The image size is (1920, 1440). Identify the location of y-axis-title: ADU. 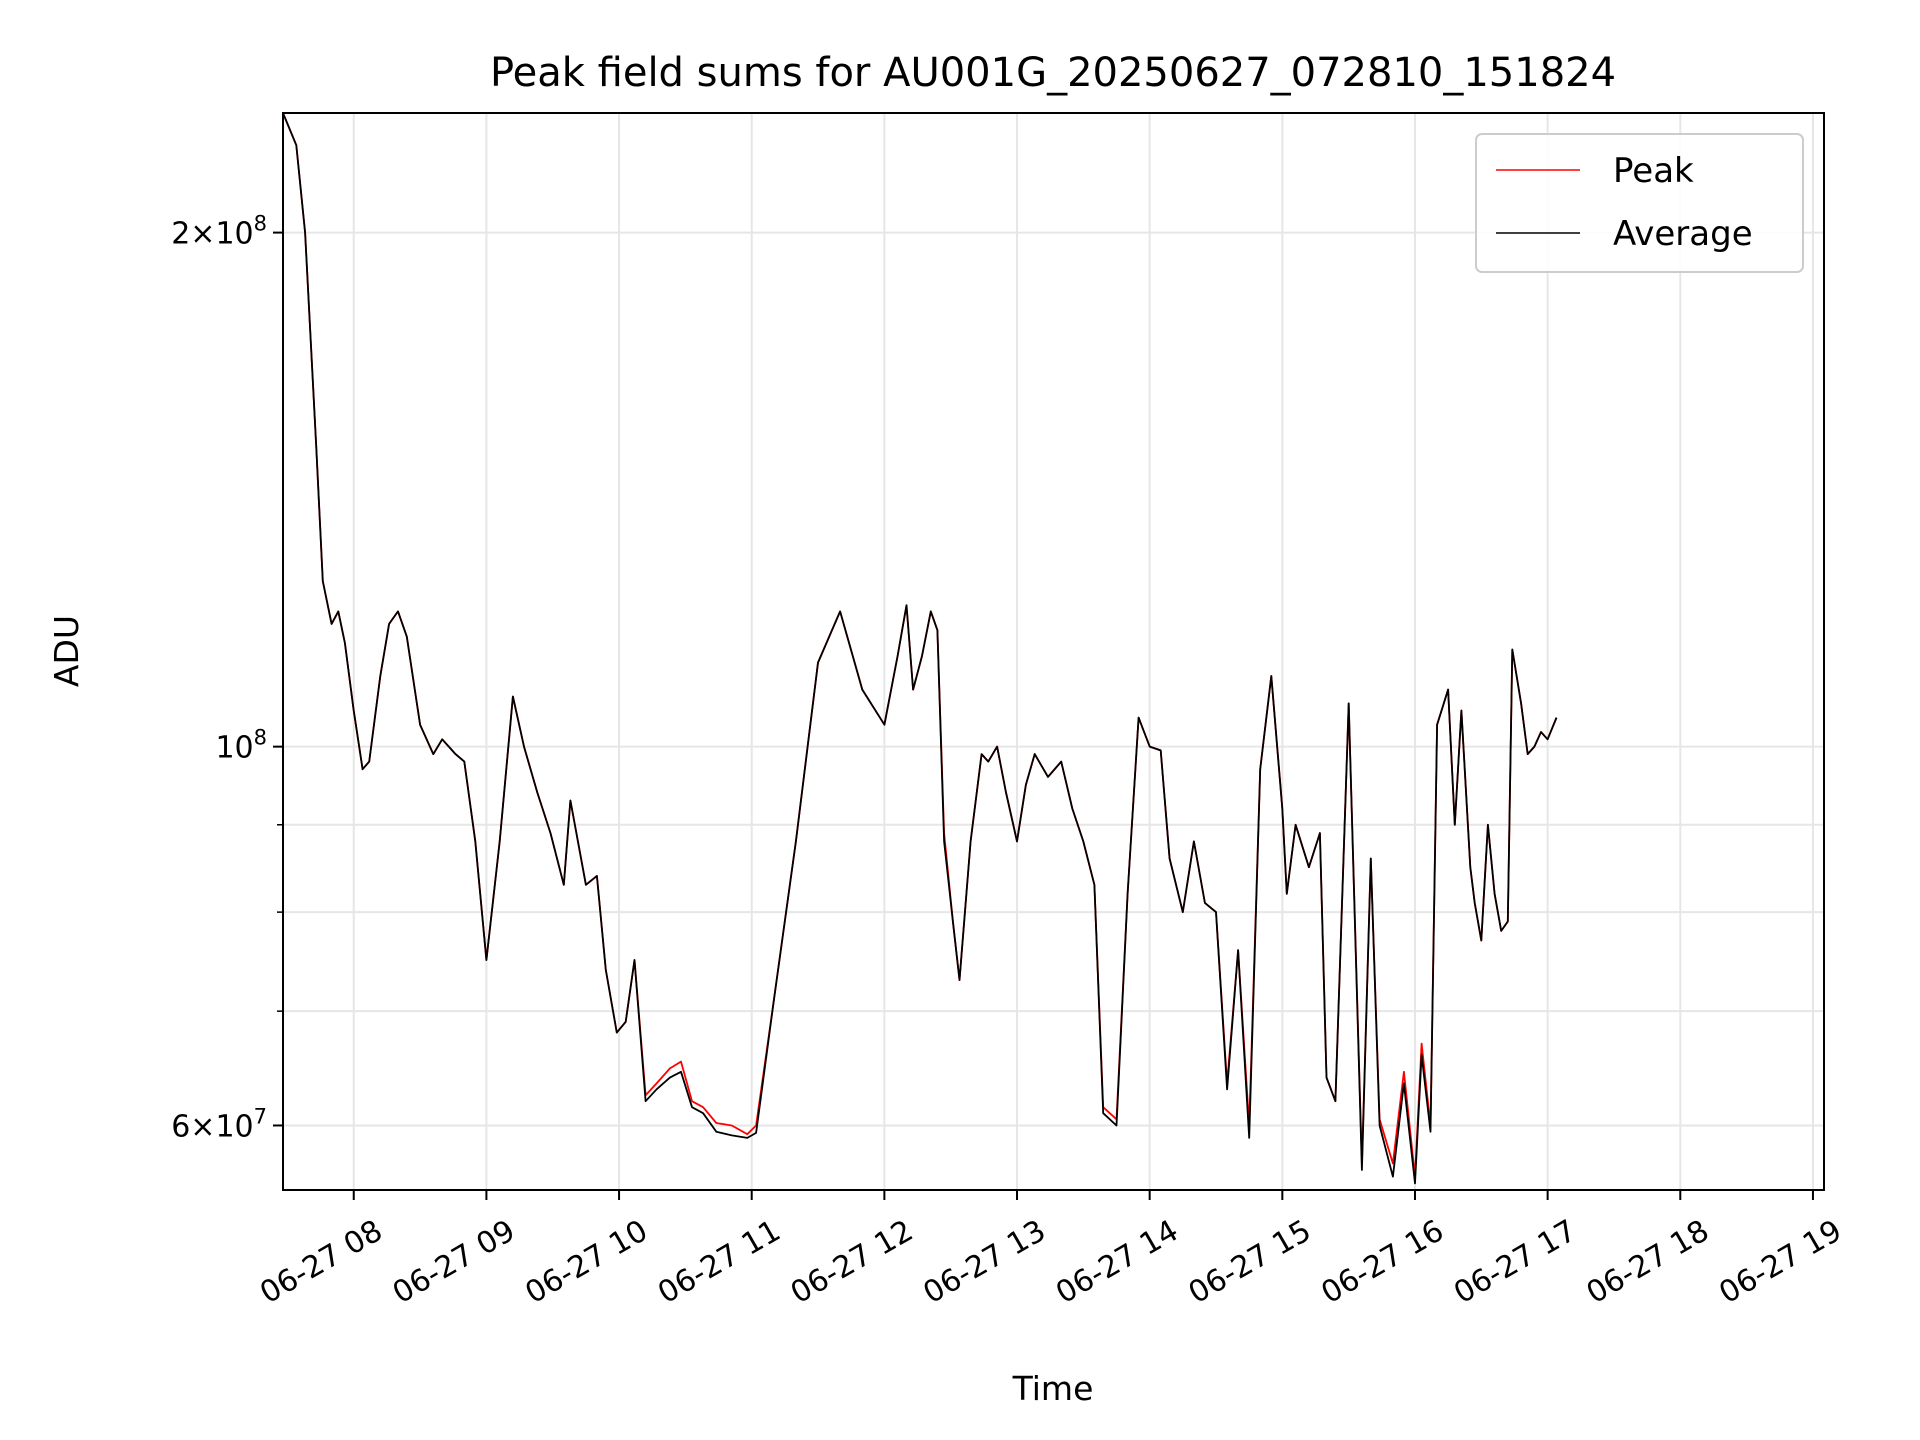
(66, 651).